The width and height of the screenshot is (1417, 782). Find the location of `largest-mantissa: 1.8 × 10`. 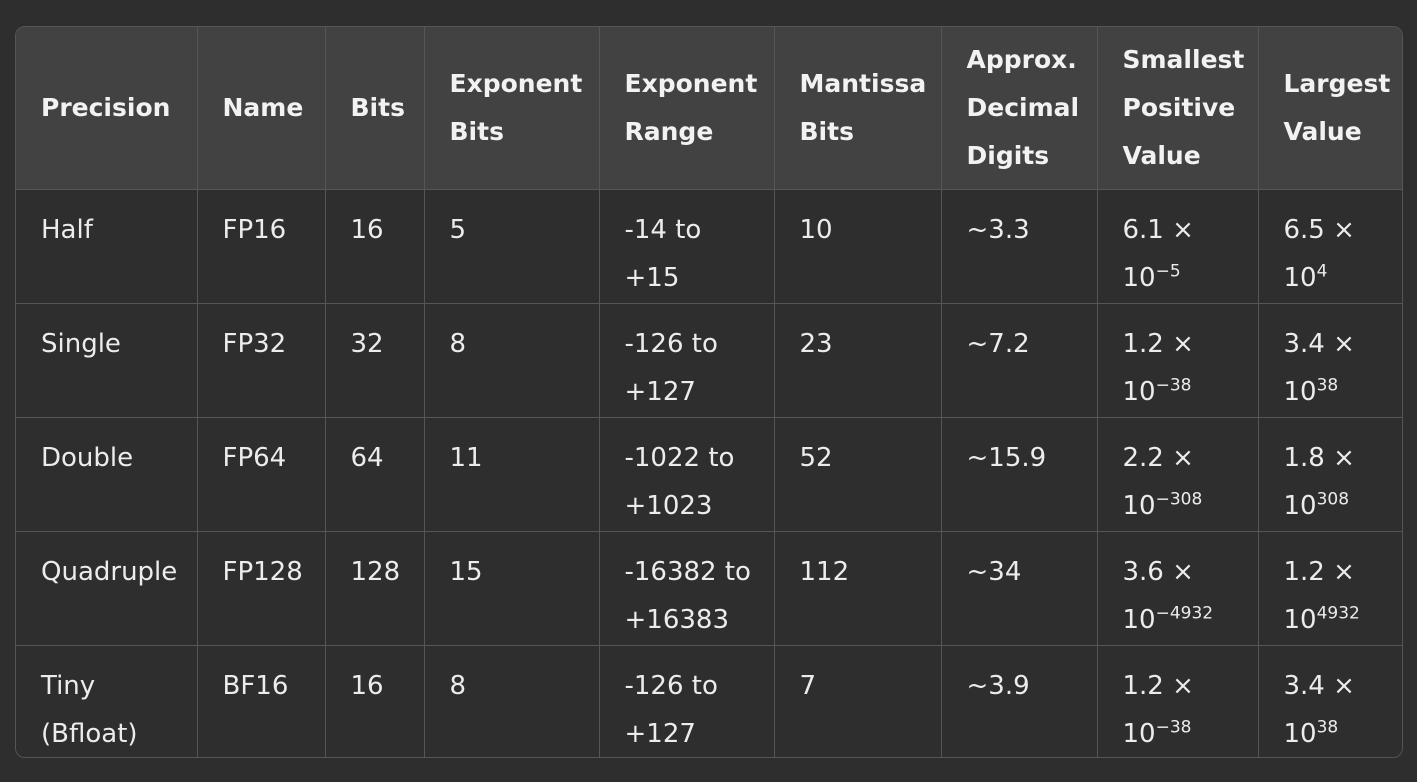

largest-mantissa: 1.8 × 10 is located at coordinates (1319, 481).